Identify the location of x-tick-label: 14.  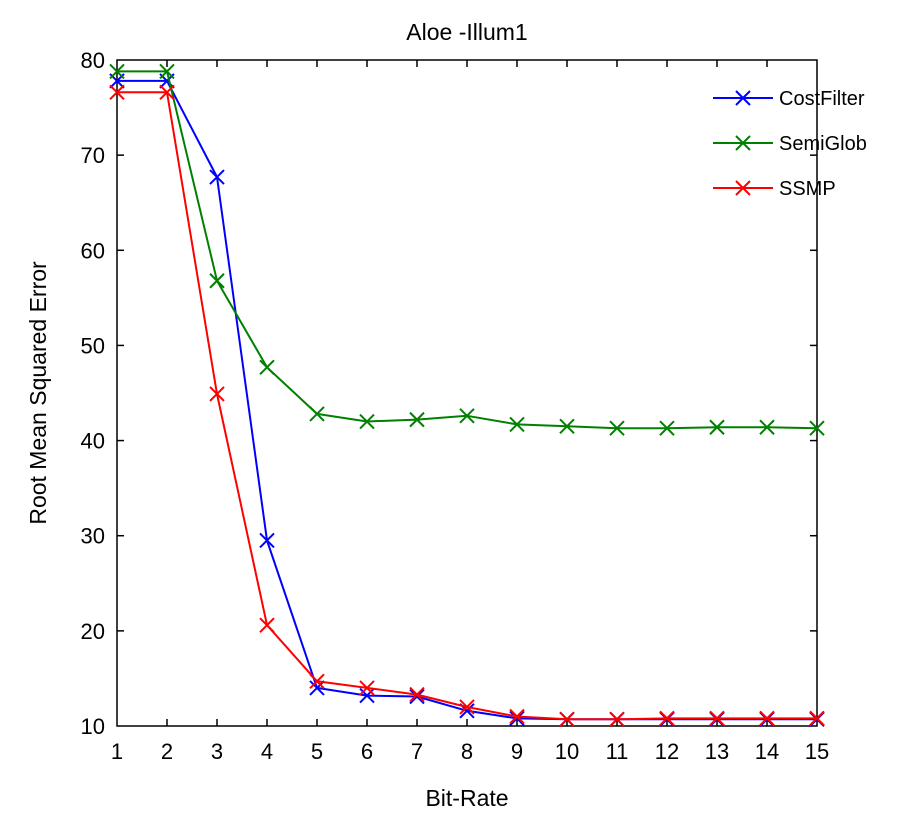
(767, 751).